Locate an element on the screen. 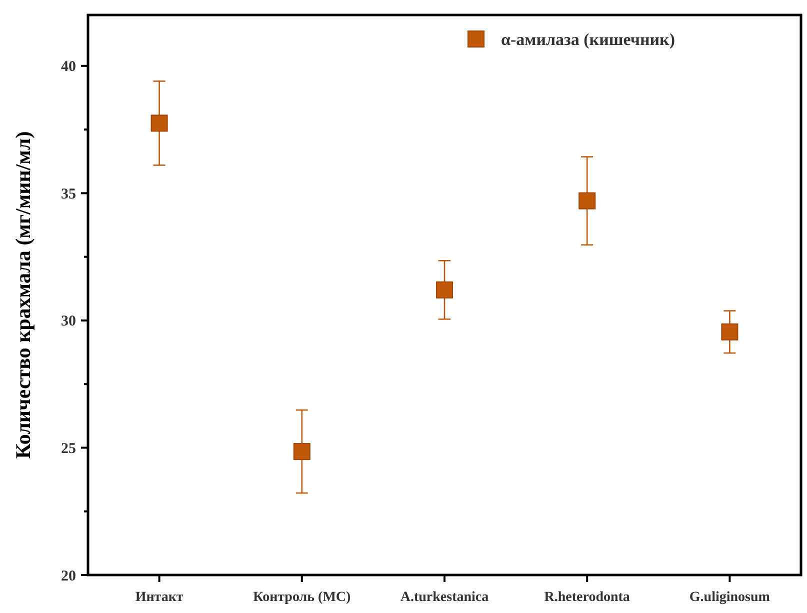 The image size is (807, 613). y-axis-title: Количество крахмала (мг/мин/мл) is located at coordinates (23, 295).